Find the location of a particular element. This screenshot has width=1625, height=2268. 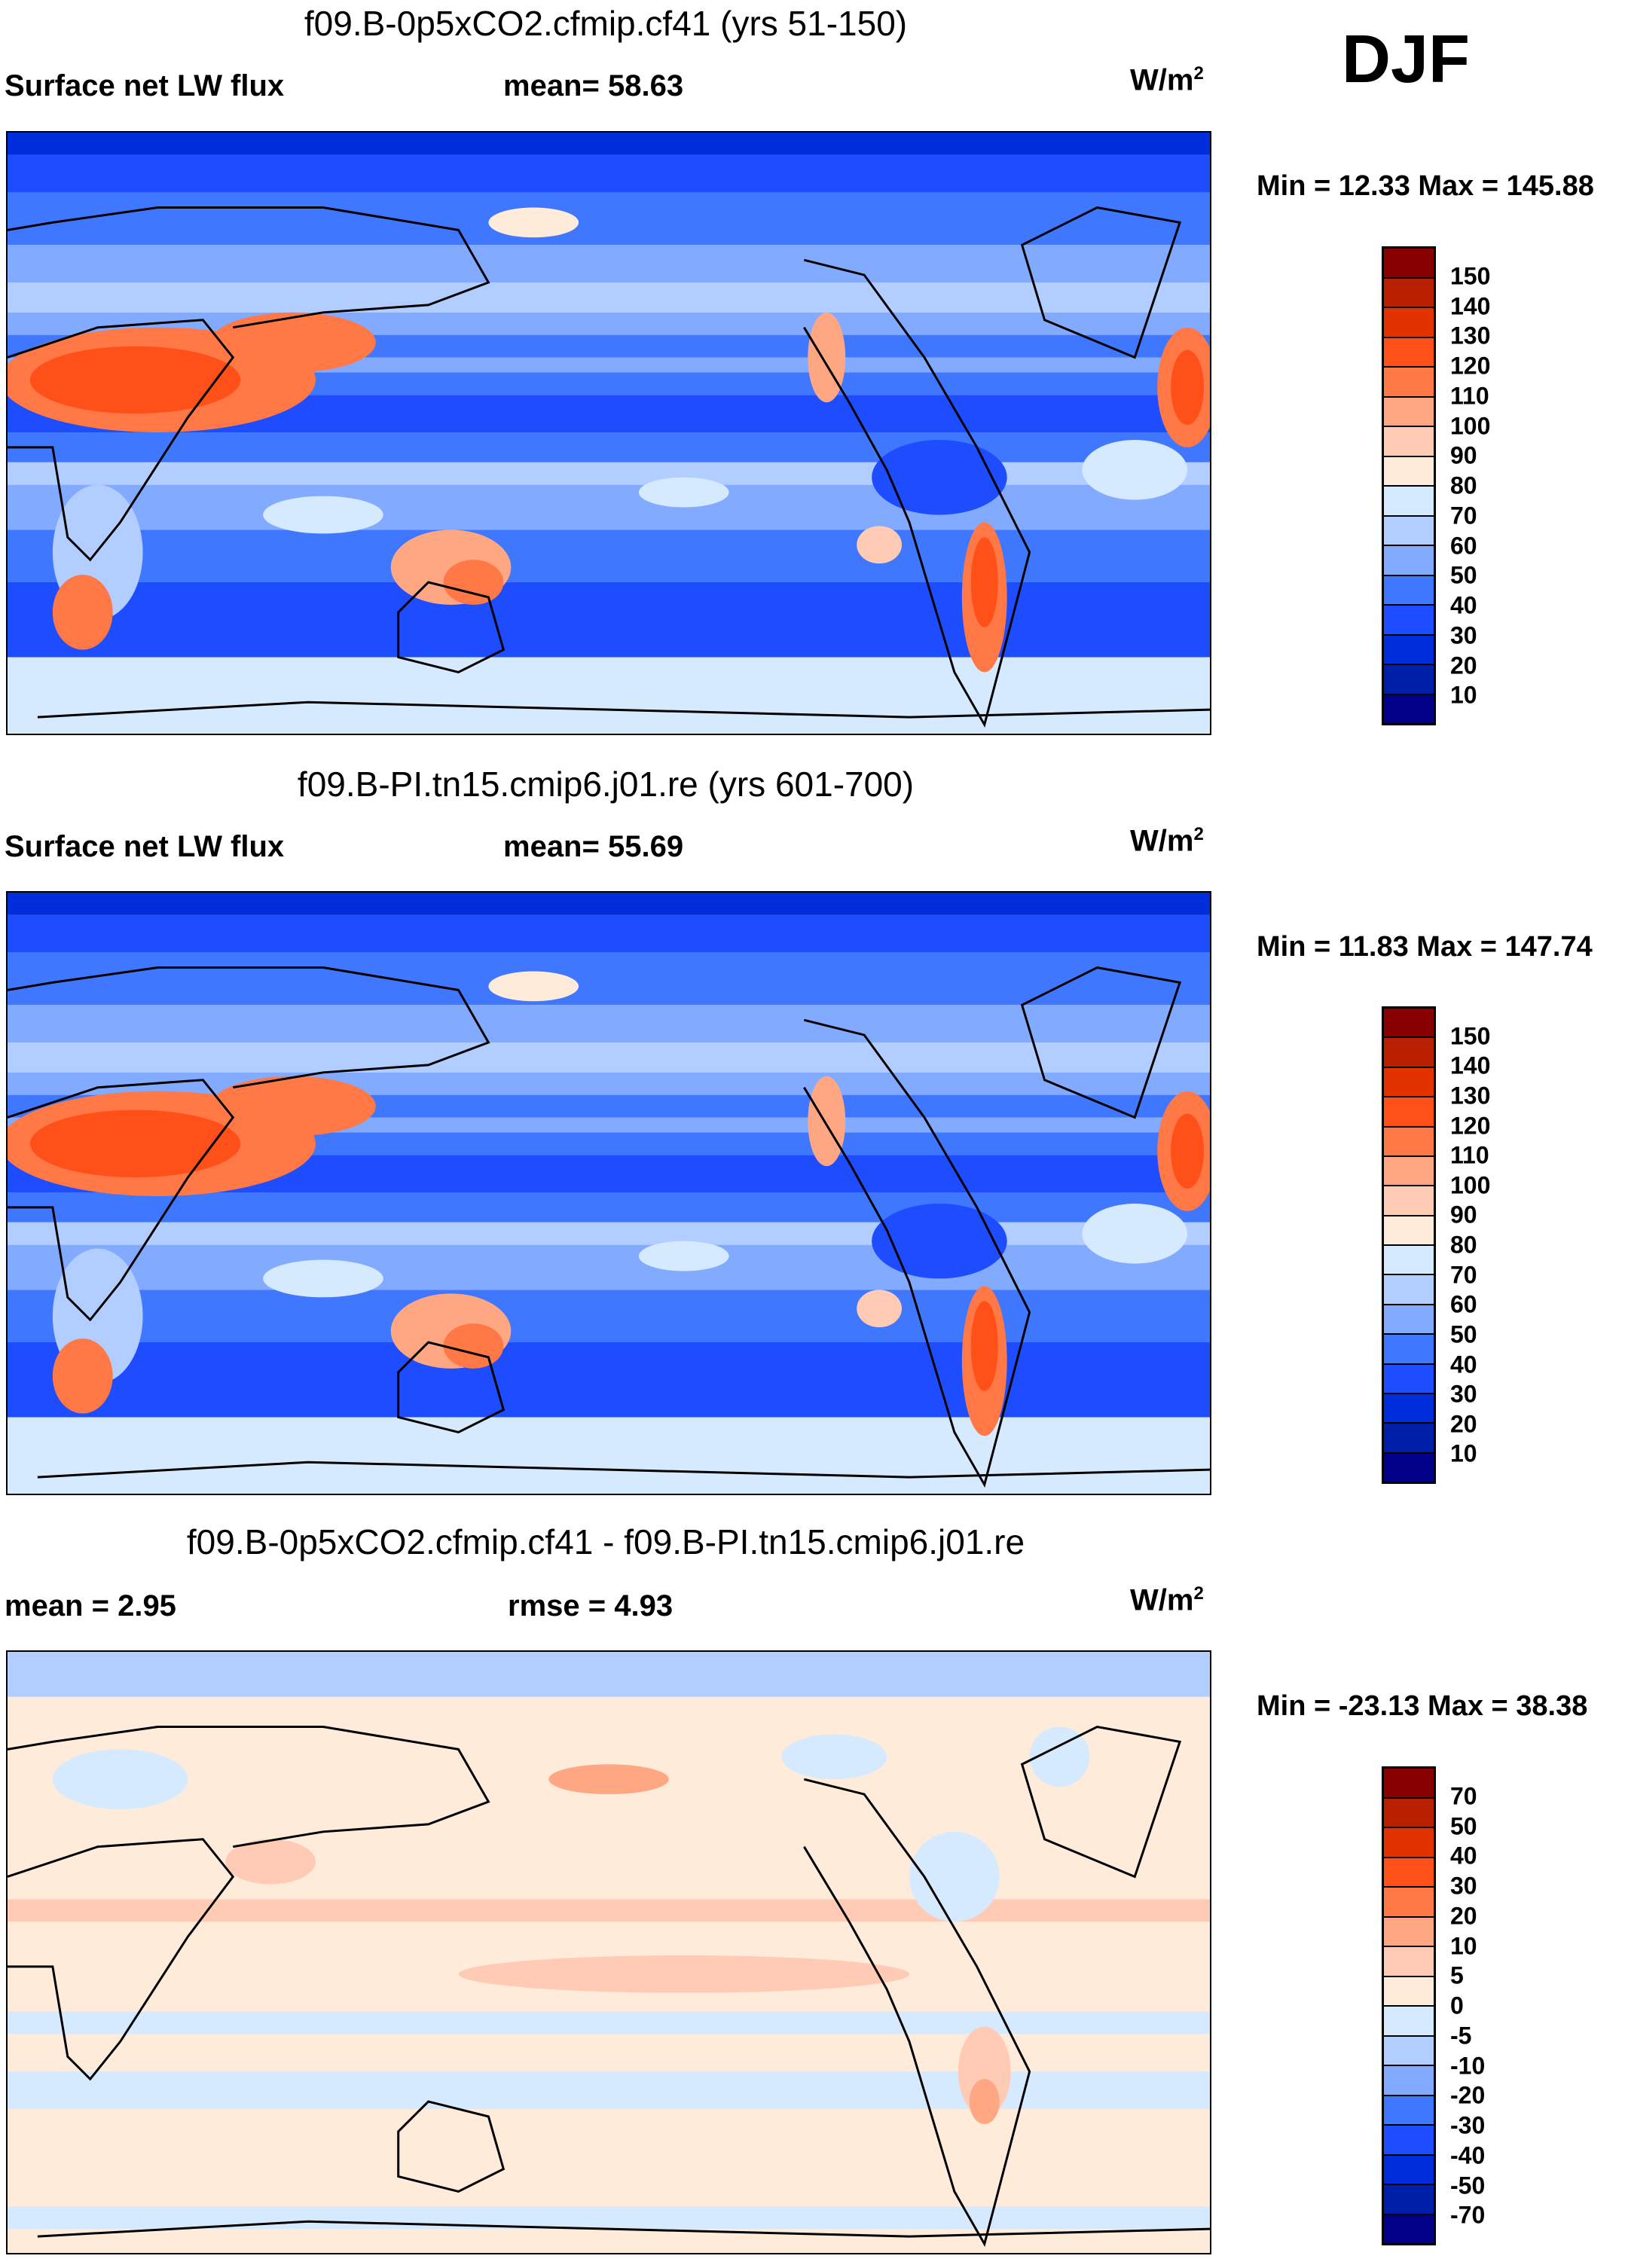

colorbar-tick-label: -20 is located at coordinates (1468, 2095).